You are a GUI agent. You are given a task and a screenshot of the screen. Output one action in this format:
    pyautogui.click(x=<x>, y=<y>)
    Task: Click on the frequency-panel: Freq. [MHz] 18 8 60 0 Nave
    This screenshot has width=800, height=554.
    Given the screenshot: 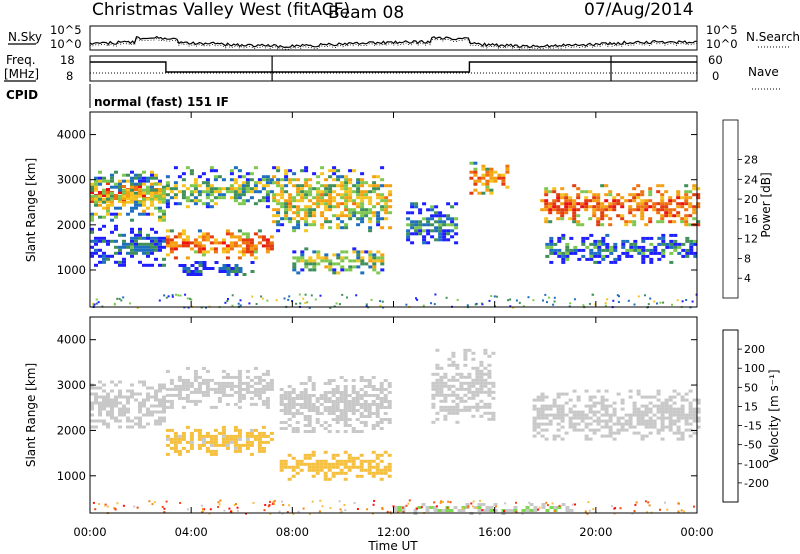 What is the action you would take?
    pyautogui.click(x=392, y=71)
    